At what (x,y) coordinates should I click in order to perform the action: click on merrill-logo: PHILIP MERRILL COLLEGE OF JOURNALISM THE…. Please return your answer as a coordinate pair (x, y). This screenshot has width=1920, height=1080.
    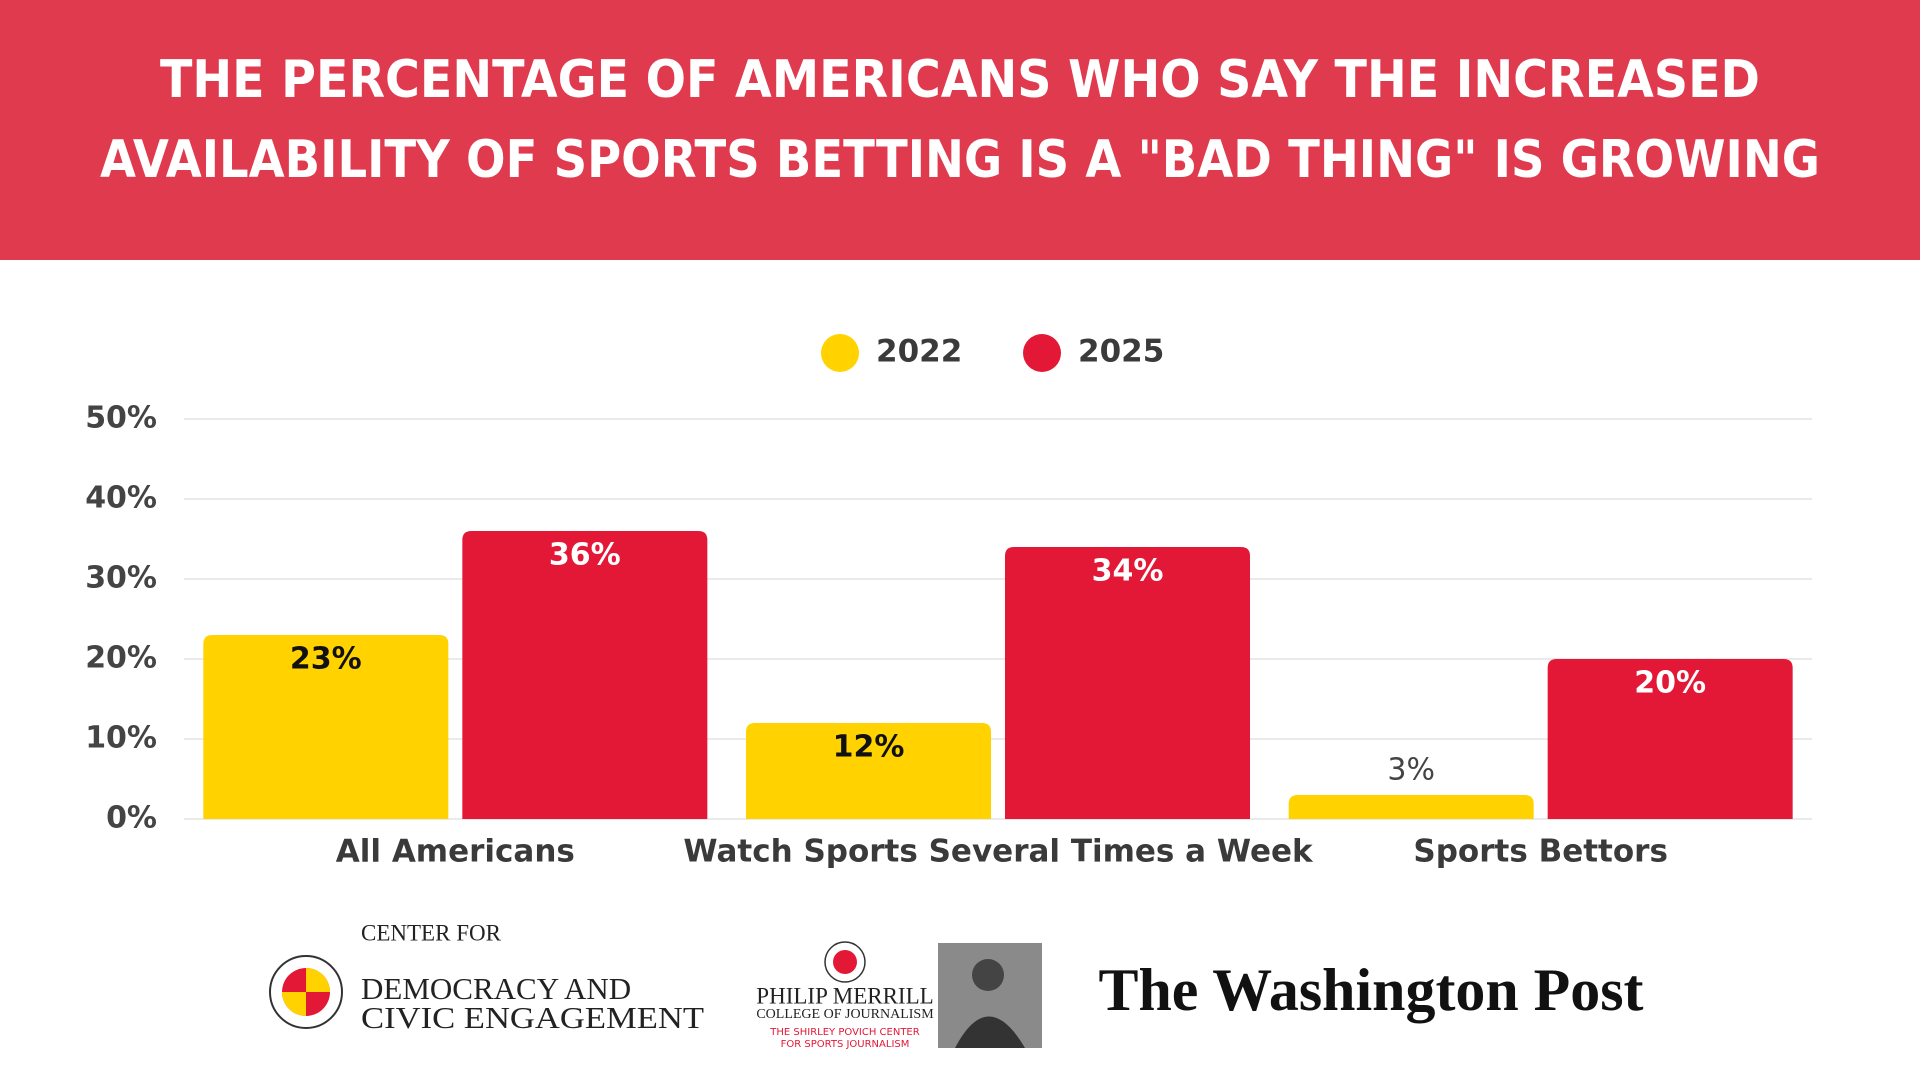
    Looking at the image, I should click on (899, 995).